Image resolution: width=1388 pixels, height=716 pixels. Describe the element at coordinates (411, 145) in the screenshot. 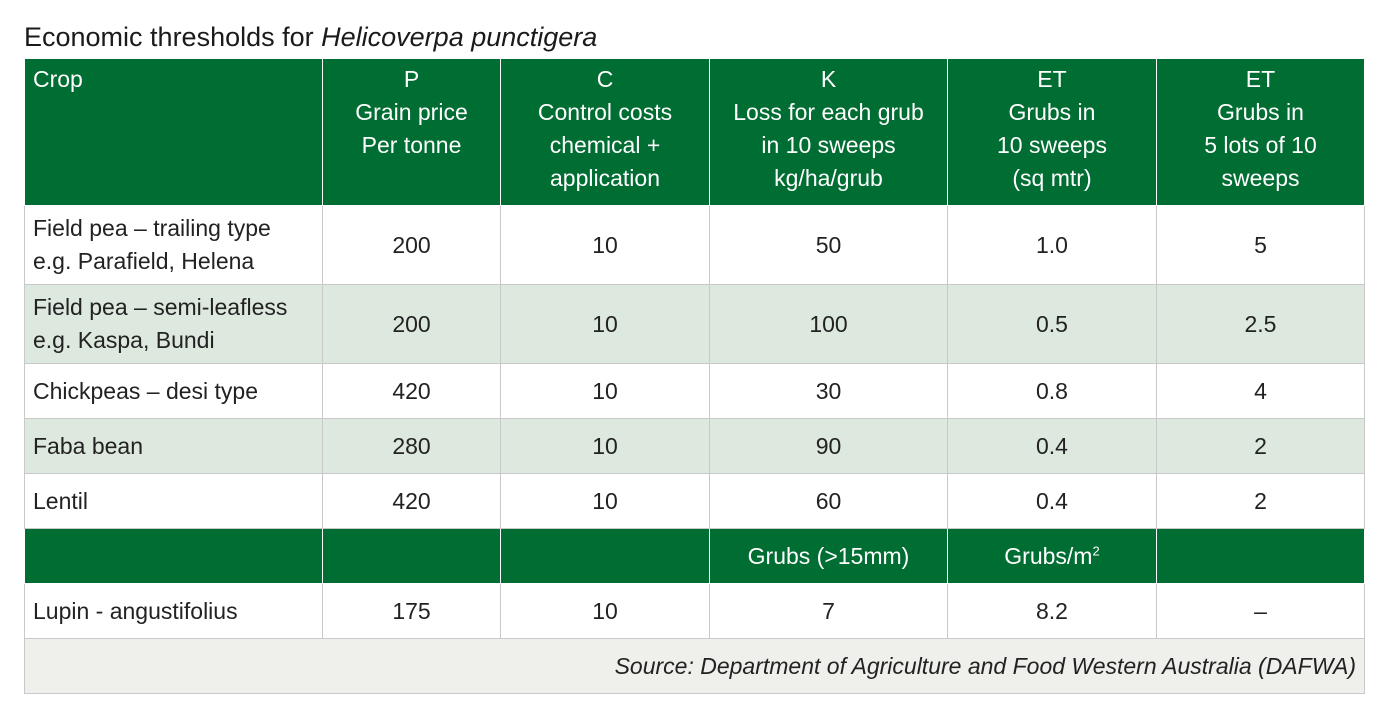

I see `header-line: Per tonne` at that location.